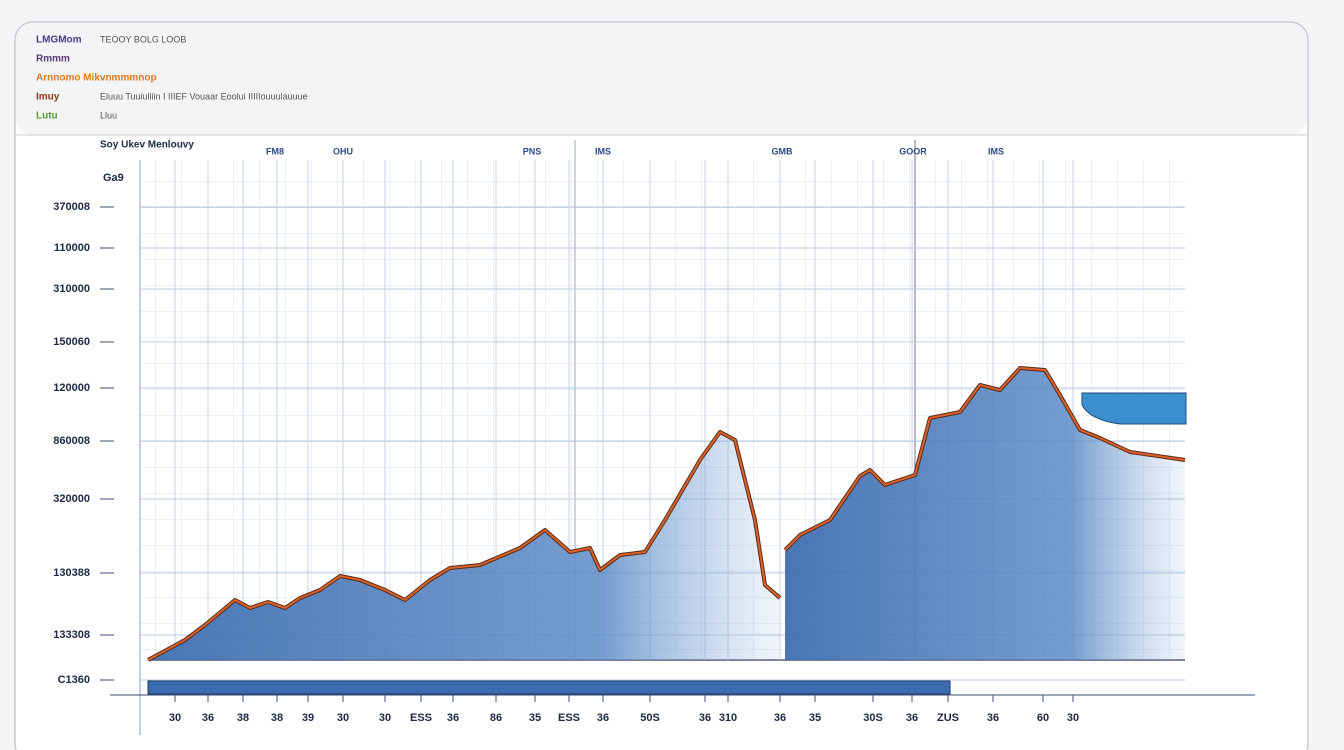  I want to click on x-tick-label: 310, so click(728, 718).